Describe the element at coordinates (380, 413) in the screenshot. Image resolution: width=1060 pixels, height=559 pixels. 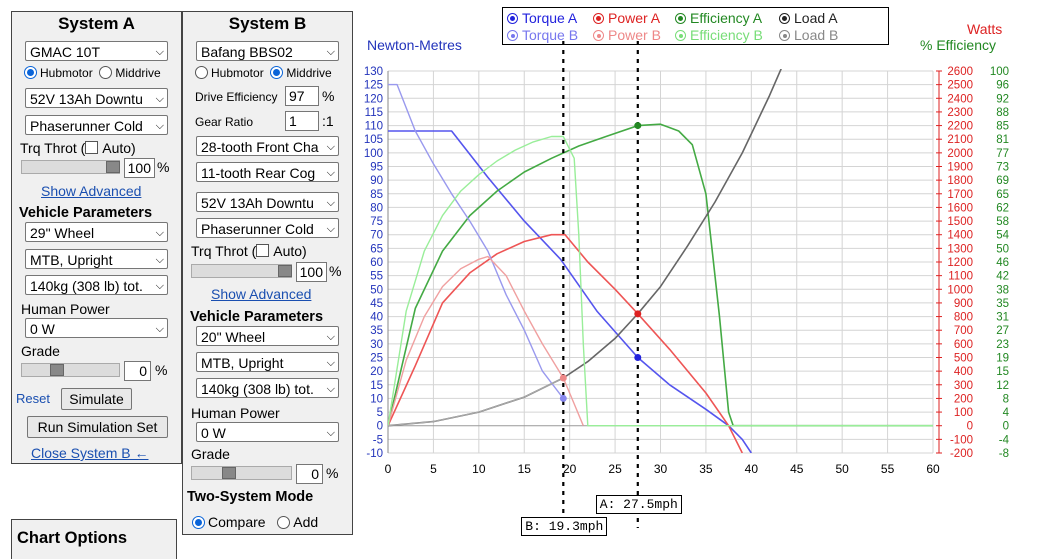
I see `nm-tick-label: 5` at that location.